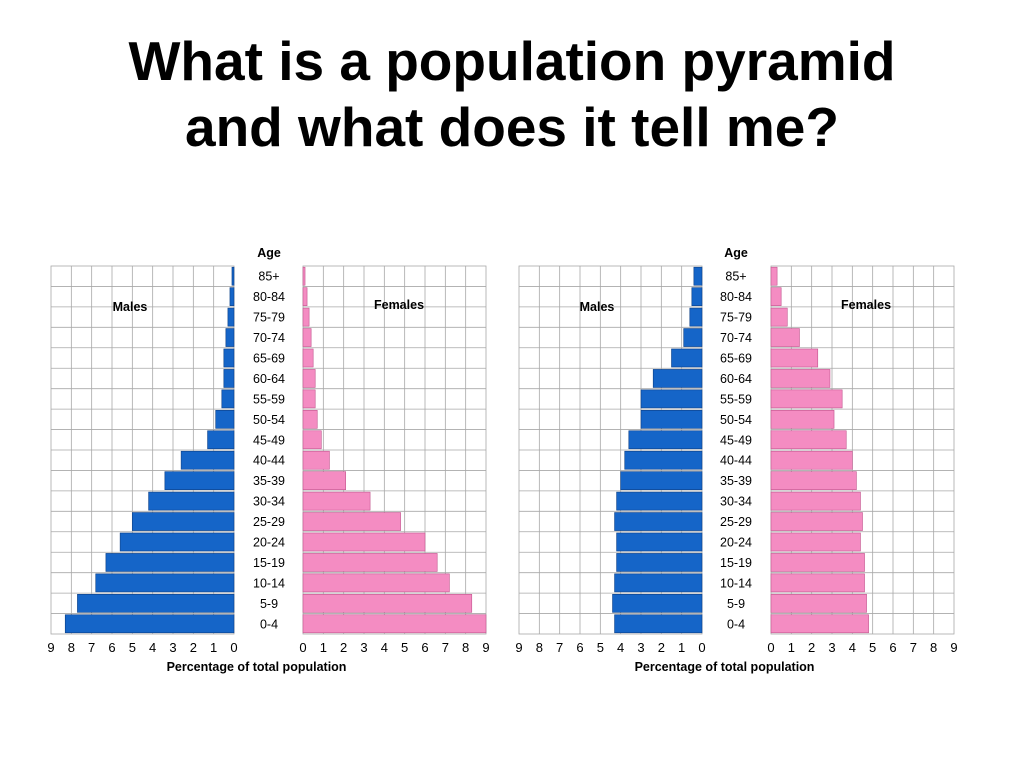 Image resolution: width=1024 pixels, height=768 pixels. What do you see at coordinates (597, 307) in the screenshot?
I see `males-series-label: Males` at bounding box center [597, 307].